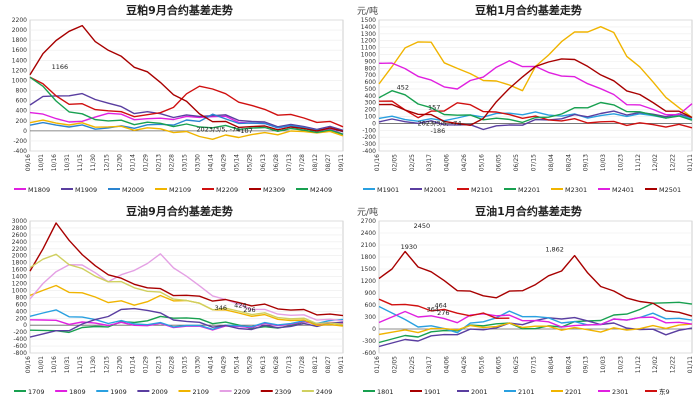 Image resolution: width=698 pixels, height=403 pixels. What do you see at coordinates (535, 283) in the screenshot?
I see `series-line-1901` at bounding box center [535, 283].